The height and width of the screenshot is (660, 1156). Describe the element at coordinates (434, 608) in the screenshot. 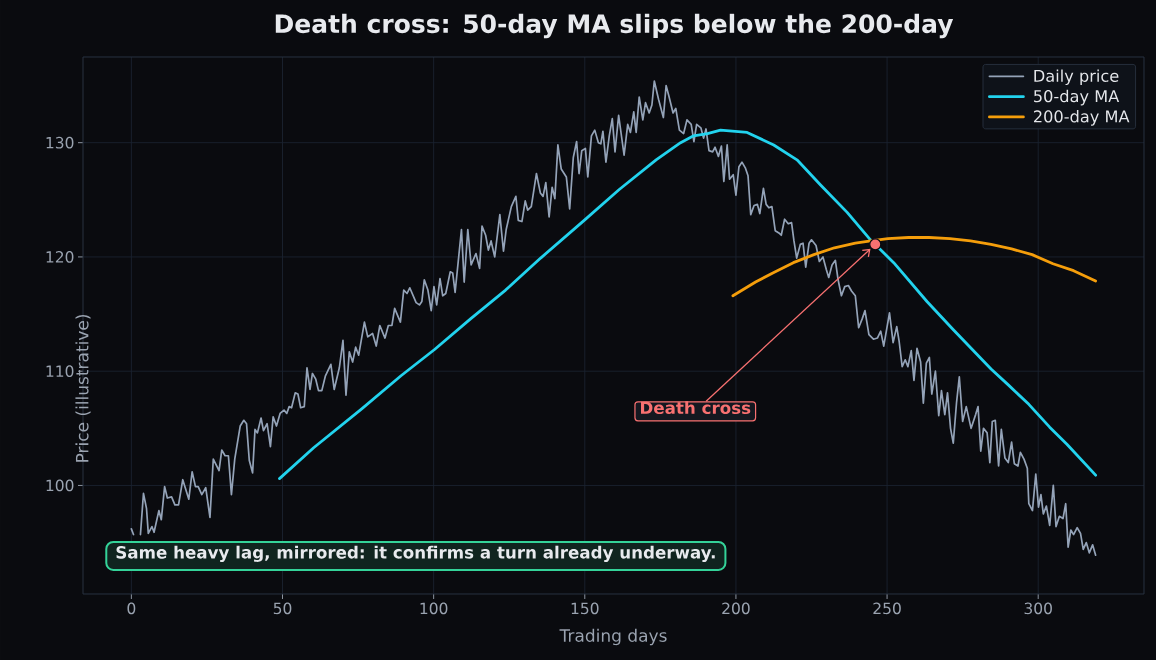

I see `x-tick-label: 100` at that location.